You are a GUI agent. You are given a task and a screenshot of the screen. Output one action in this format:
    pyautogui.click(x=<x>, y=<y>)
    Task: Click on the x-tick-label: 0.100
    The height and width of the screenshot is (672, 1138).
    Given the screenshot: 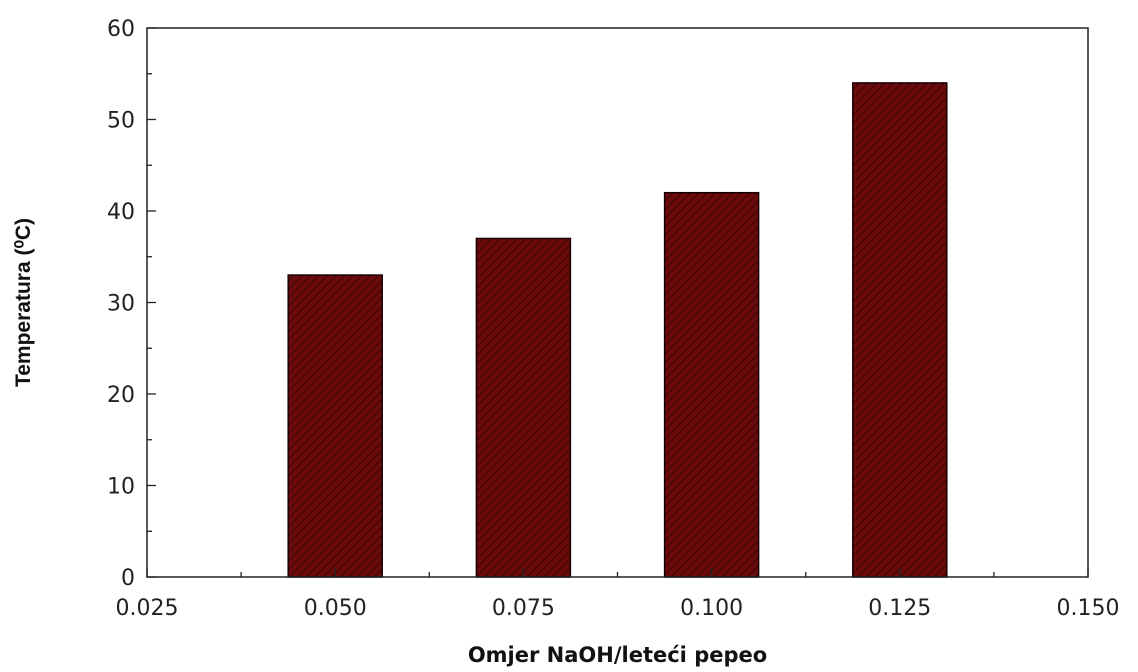 What is the action you would take?
    pyautogui.click(x=711, y=608)
    